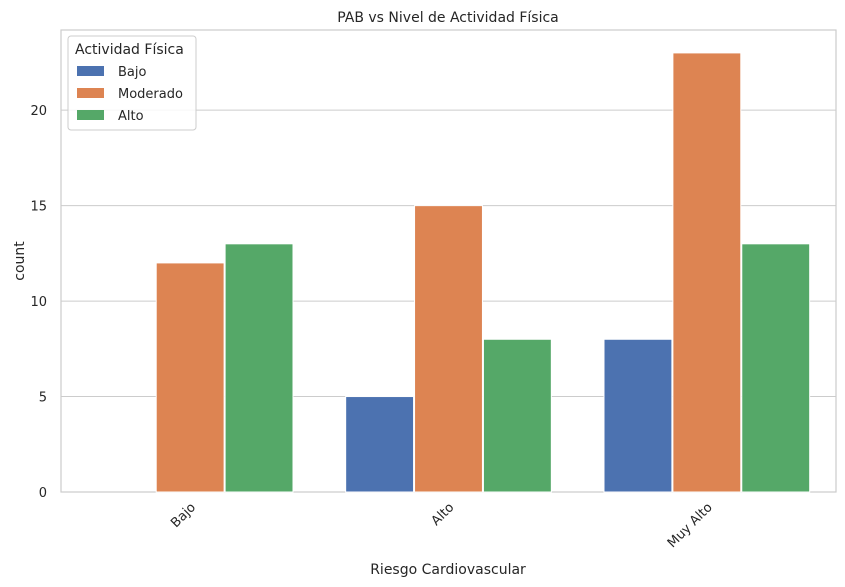 Image resolution: width=845 pixels, height=587 pixels. I want to click on legend-label: Alto, so click(131, 116).